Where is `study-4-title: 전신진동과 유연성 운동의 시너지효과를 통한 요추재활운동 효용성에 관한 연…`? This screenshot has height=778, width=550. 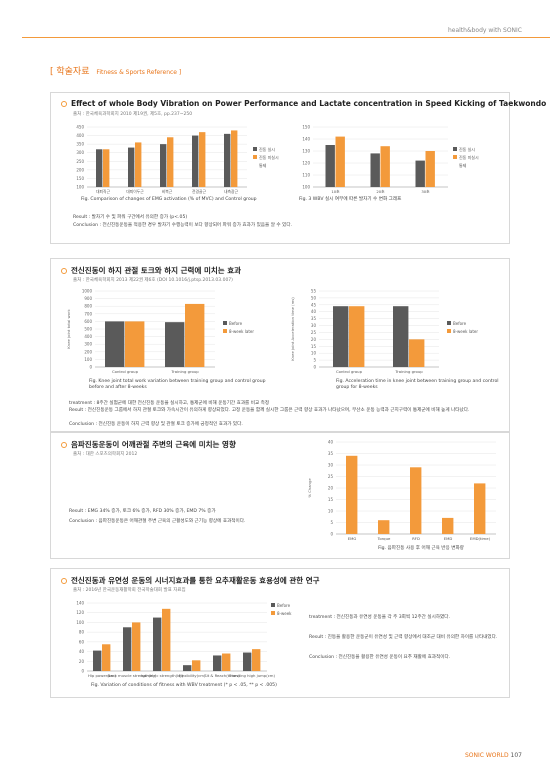 study-4-title: 전신진동과 유연성 운동의 시너지효과를 통한 요추재활운동 효용성에 관한 연… is located at coordinates (190, 580).